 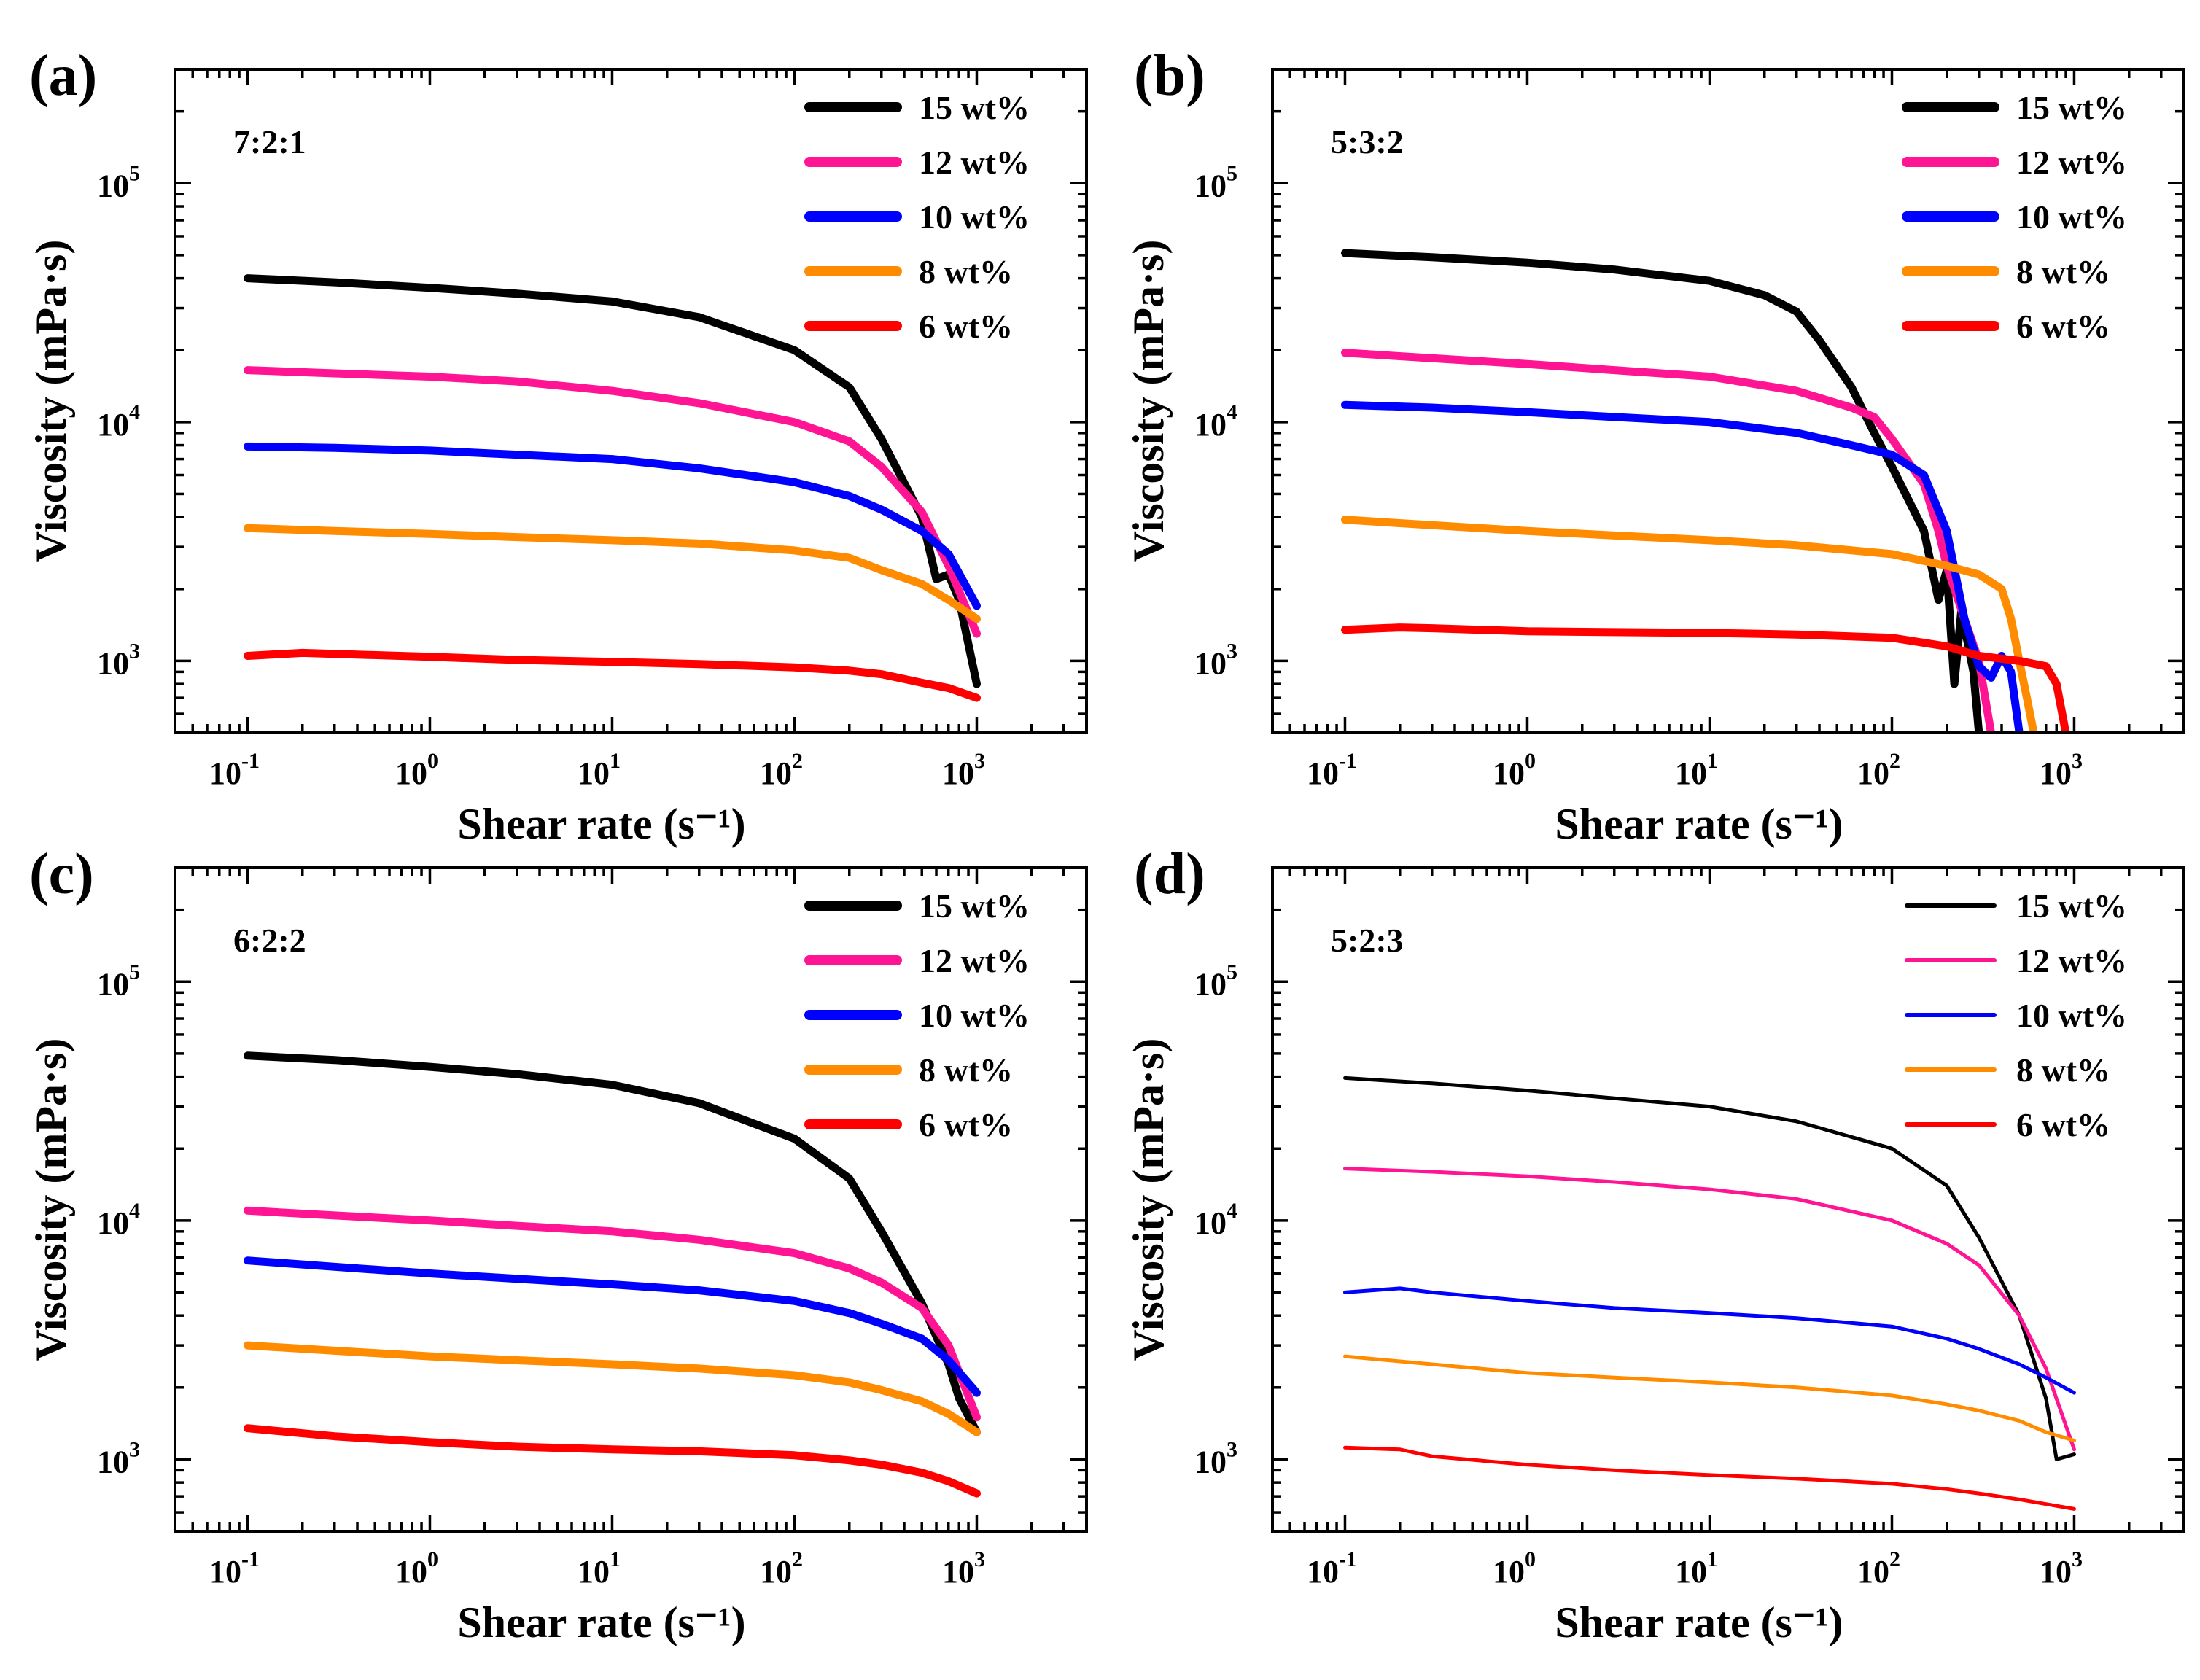 I want to click on panel-label: (c), so click(x=62, y=874).